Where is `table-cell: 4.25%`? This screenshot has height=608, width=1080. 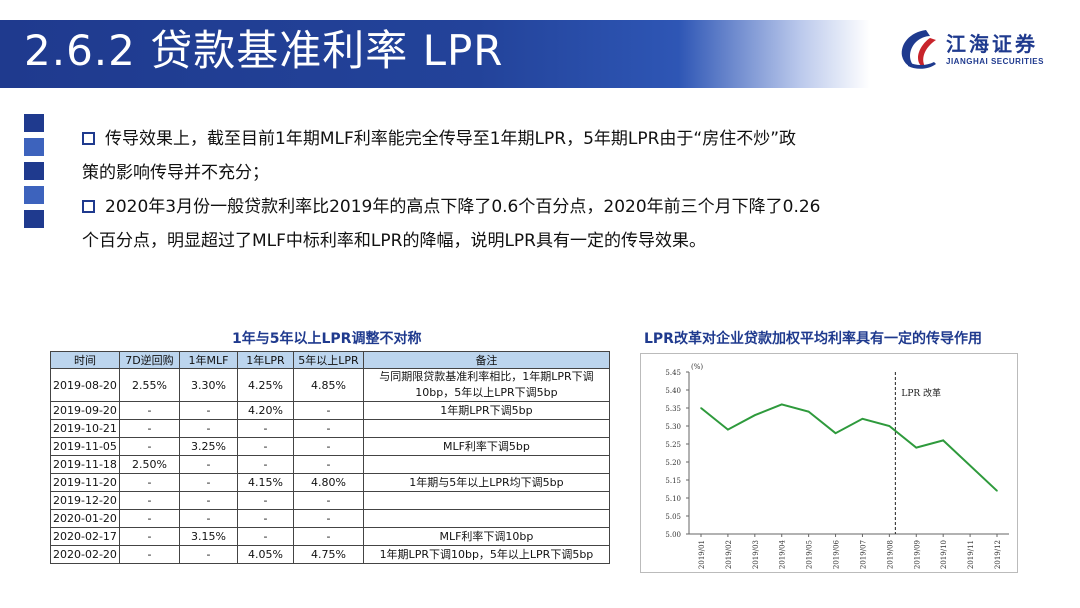 table-cell: 4.25% is located at coordinates (265, 385).